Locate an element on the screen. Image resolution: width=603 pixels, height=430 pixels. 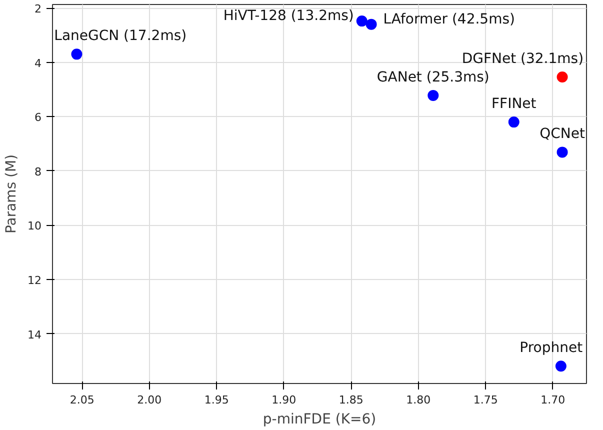
x-tick-label: 1.85 is located at coordinates (351, 400).